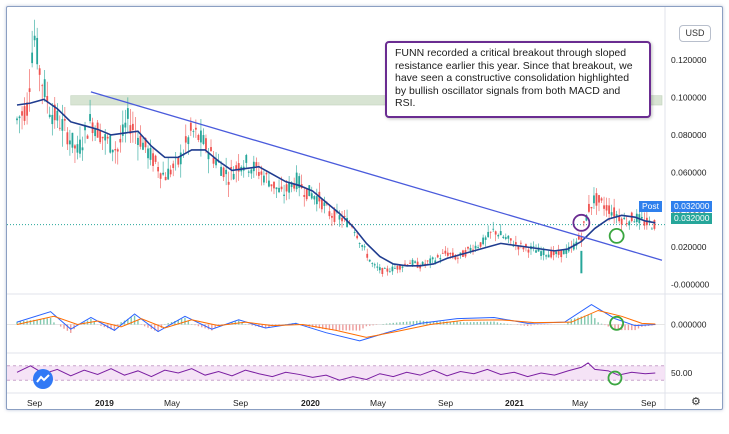 The width and height of the screenshot is (729, 434). Describe the element at coordinates (514, 403) in the screenshot. I see `time-axis-label: 2021` at that location.